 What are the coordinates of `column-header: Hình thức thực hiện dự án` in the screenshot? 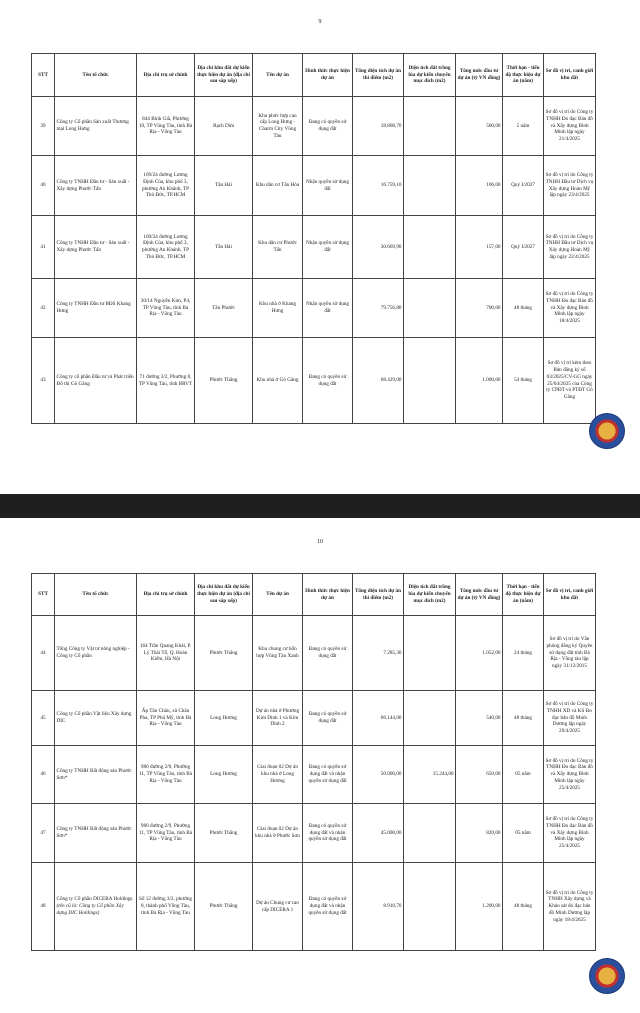 It's located at (327, 75).